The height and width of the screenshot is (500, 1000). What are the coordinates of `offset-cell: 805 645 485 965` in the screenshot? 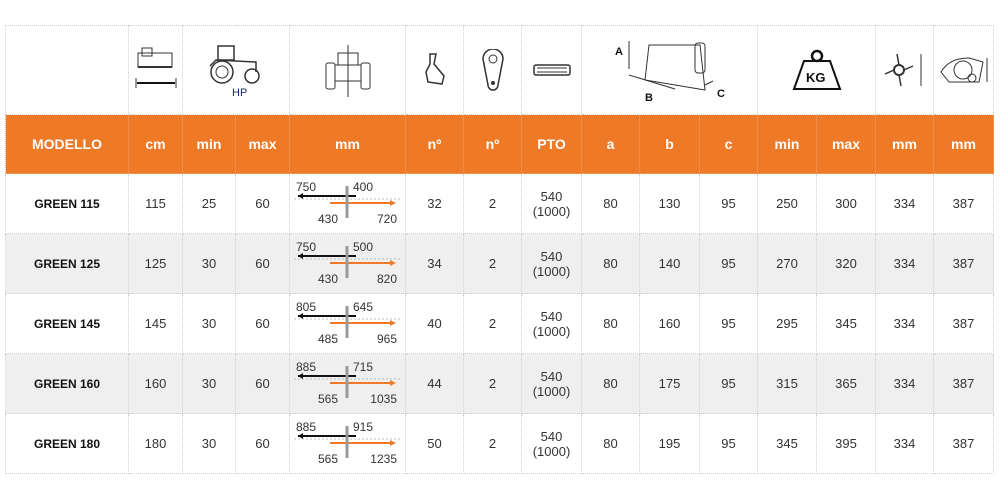 It's located at (347, 323).